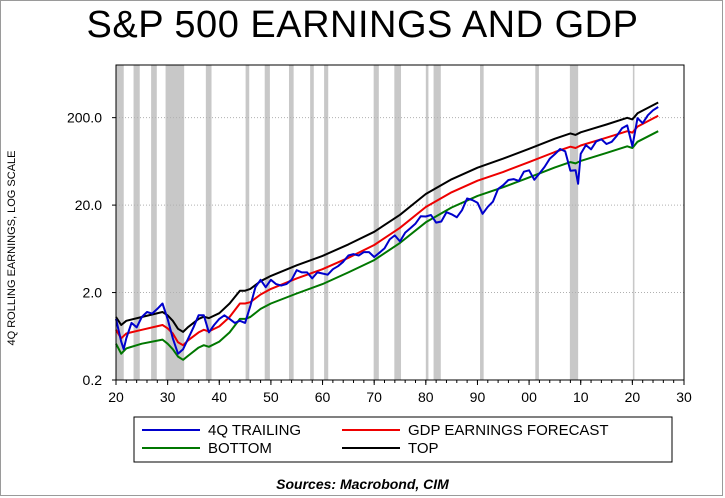 The image size is (725, 498). What do you see at coordinates (403, 439) in the screenshot?
I see `legend-box` at bounding box center [403, 439].